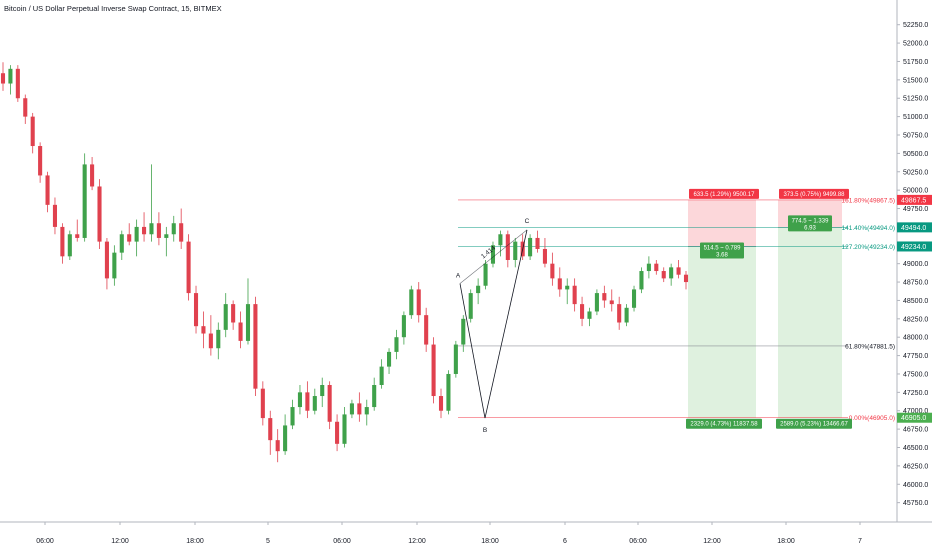 Image resolution: width=932 pixels, height=550 pixels. I want to click on time-tick-label: 7, so click(860, 541).